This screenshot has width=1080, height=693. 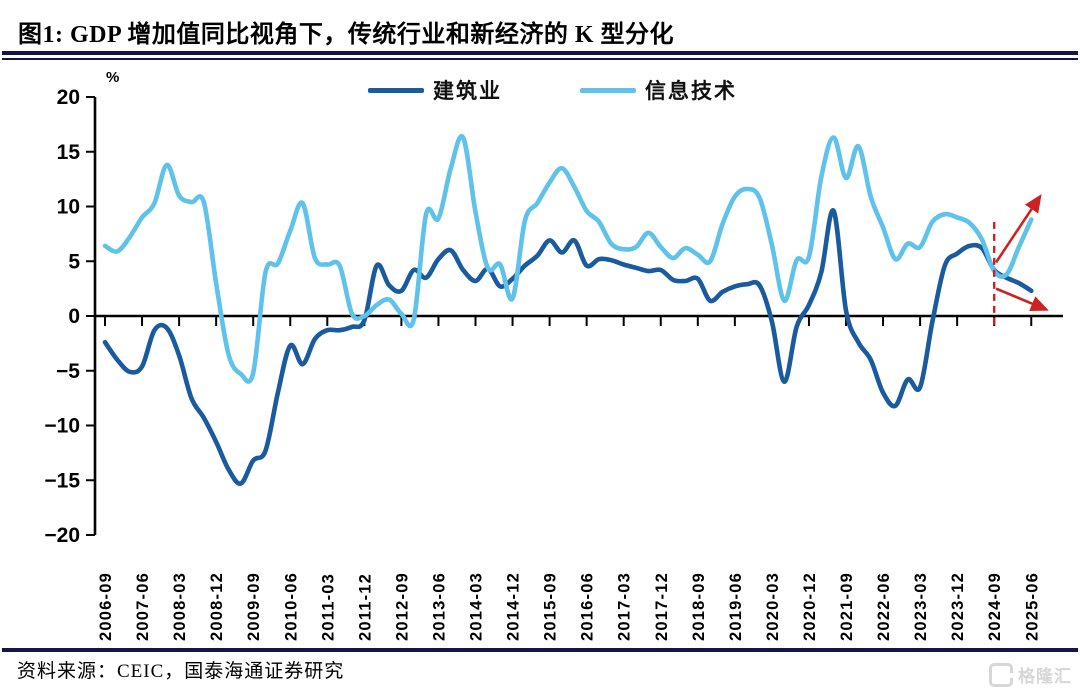 I want to click on y-axis-unit-label: %, so click(x=112, y=77).